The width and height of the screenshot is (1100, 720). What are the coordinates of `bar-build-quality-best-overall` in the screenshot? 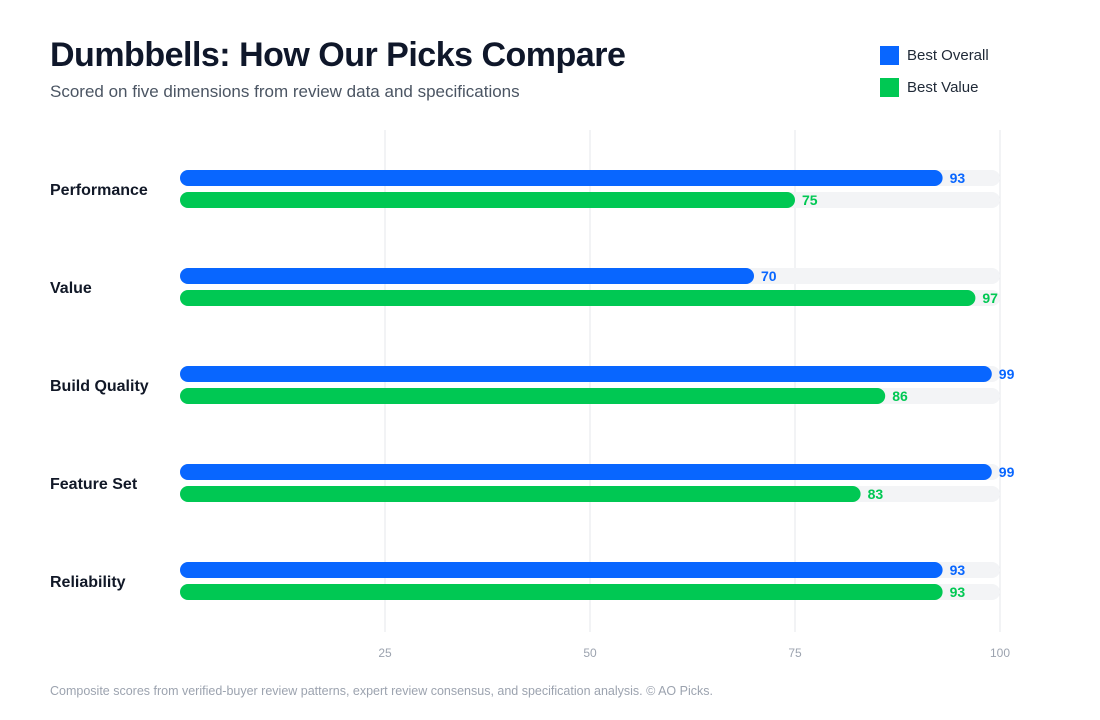 It's located at (586, 374).